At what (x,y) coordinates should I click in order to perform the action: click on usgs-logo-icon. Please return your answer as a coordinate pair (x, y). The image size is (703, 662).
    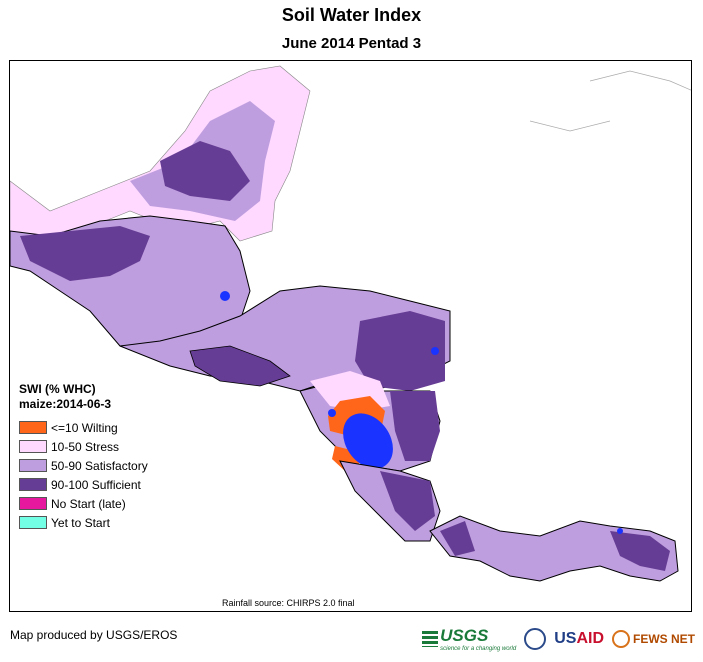
    Looking at the image, I should click on (430, 639).